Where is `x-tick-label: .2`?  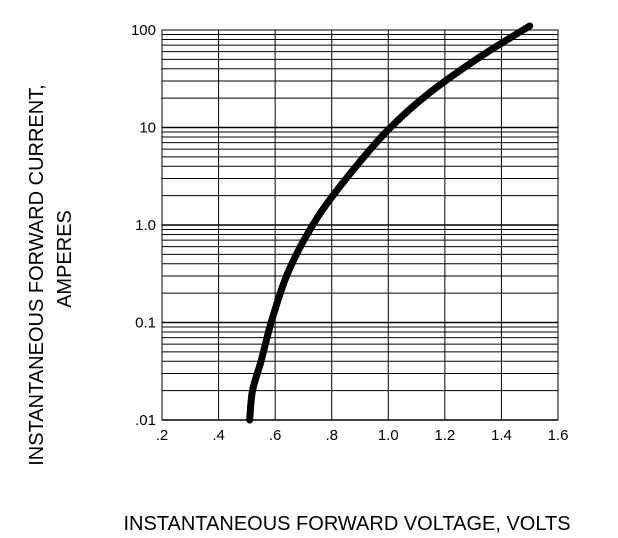
x-tick-label: .2 is located at coordinates (162, 435).